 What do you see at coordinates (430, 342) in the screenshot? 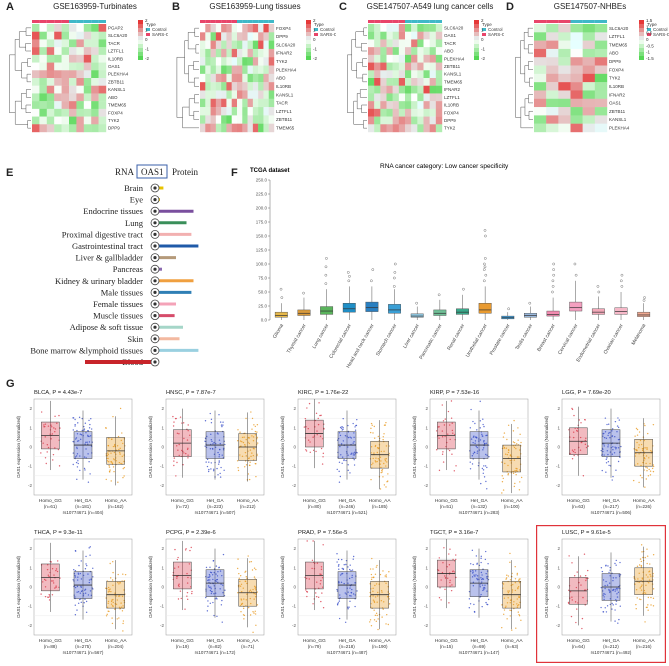
I see `category-label: Pancreatic cancer` at bounding box center [430, 342].